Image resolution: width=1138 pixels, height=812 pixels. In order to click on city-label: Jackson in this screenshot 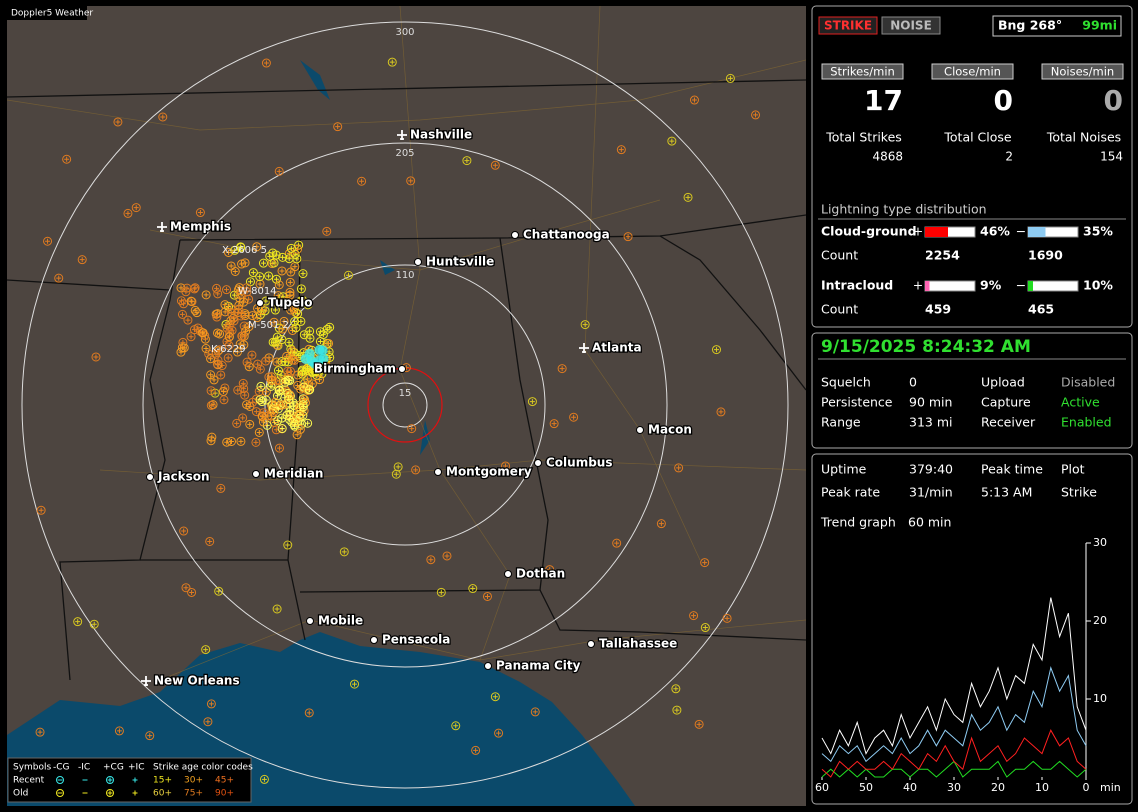, I will do `click(183, 477)`.